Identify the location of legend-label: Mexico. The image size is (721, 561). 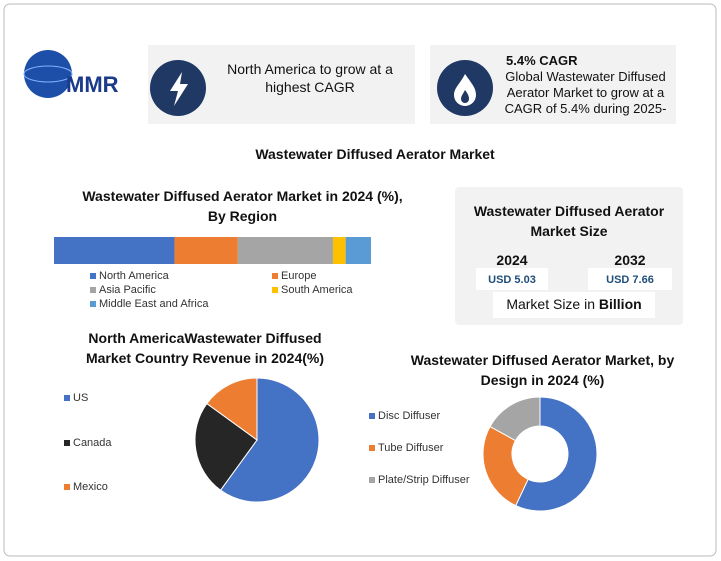
(90, 487).